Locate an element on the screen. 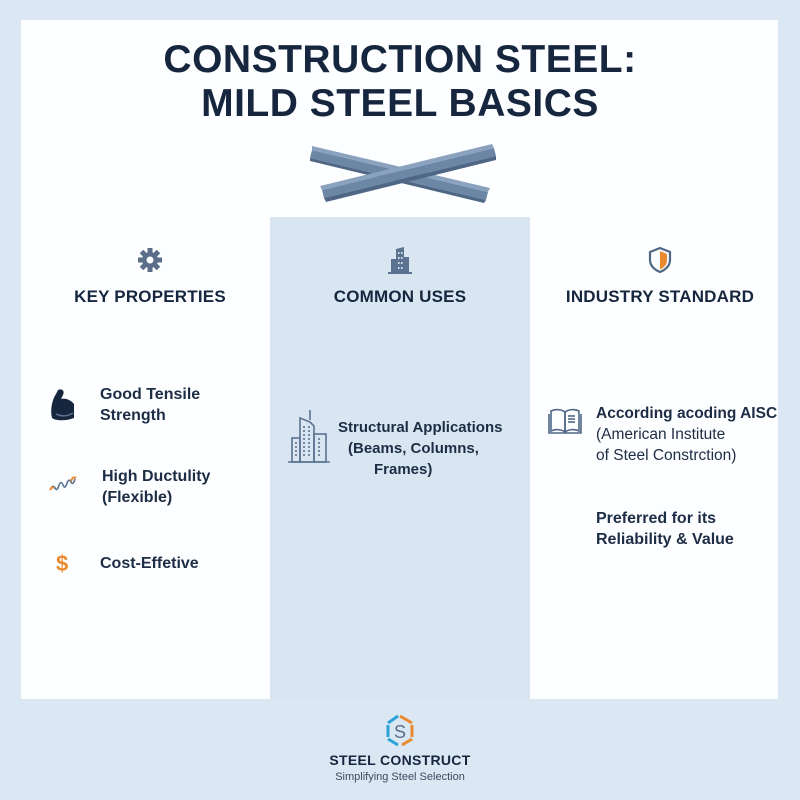  svg-text: S is located at coordinates (400, 732).